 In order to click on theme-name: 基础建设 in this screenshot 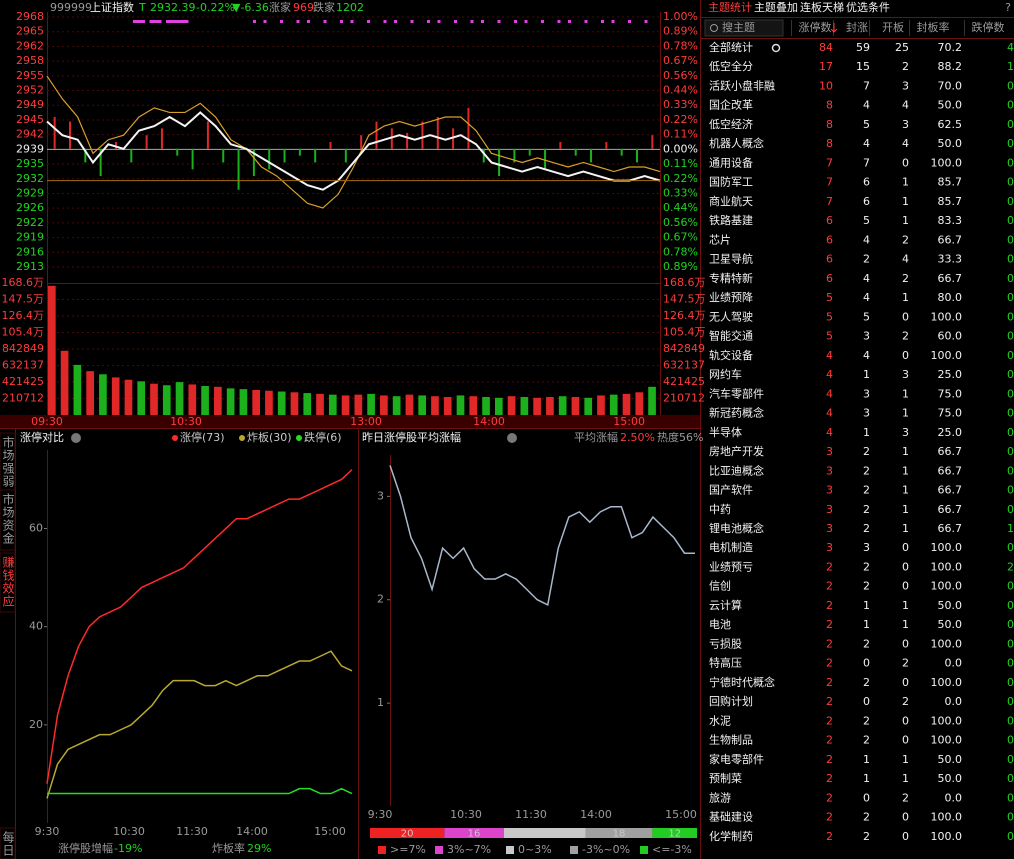, I will do `click(731, 817)`.